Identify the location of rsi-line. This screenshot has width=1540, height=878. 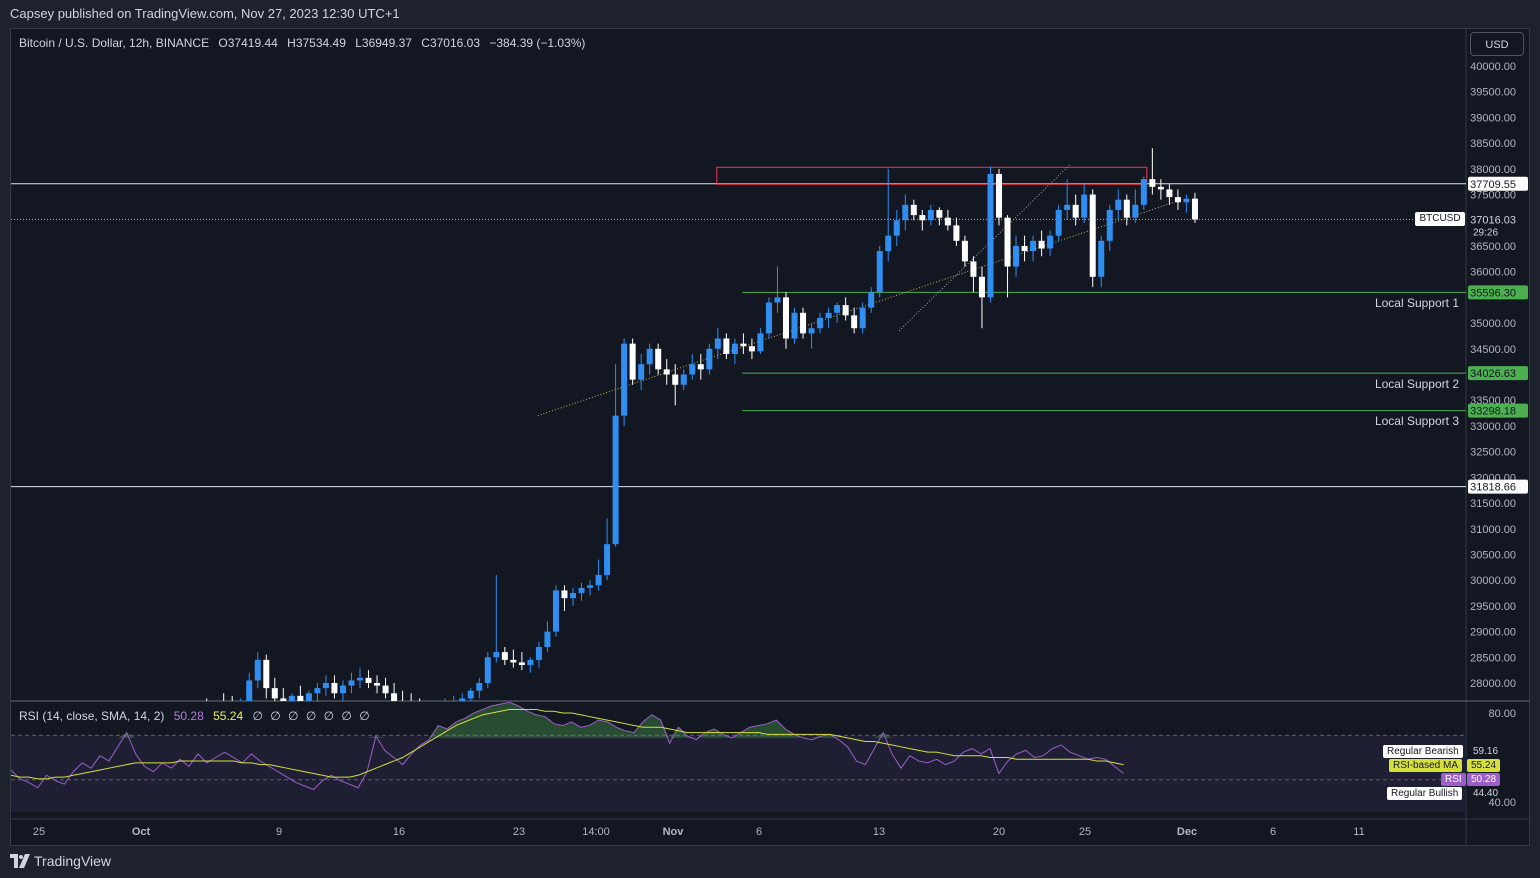
(567, 746).